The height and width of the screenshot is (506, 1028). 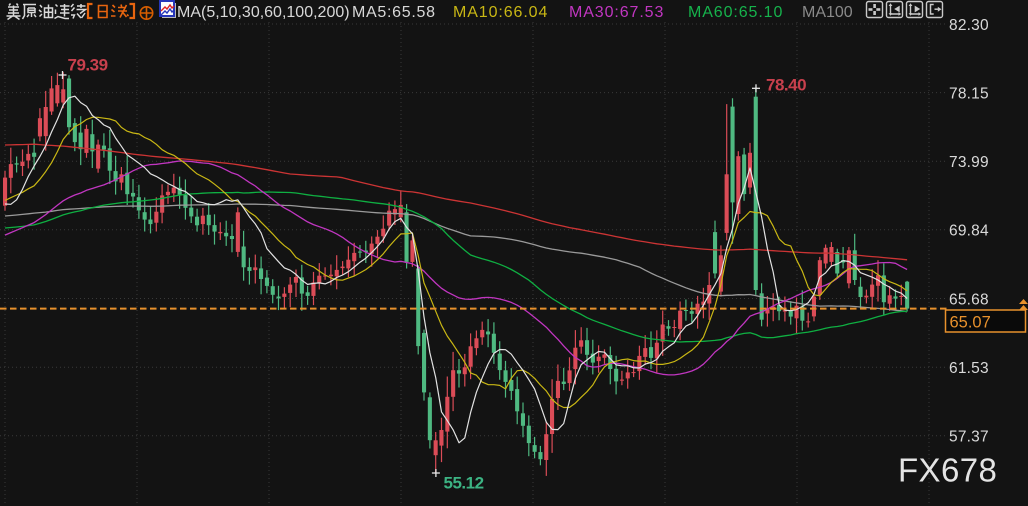 I want to click on svg-text: MA(5,10,30,60,100,200), so click(x=263, y=12).